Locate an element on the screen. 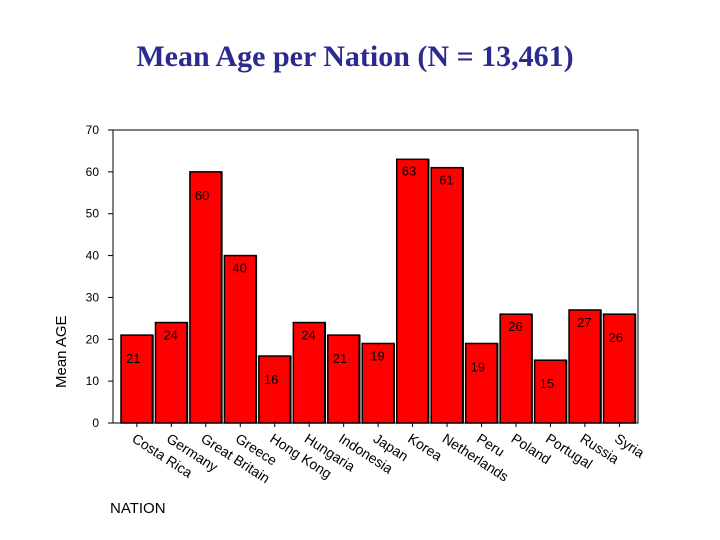  y-tick-label: 40 is located at coordinates (93, 256).